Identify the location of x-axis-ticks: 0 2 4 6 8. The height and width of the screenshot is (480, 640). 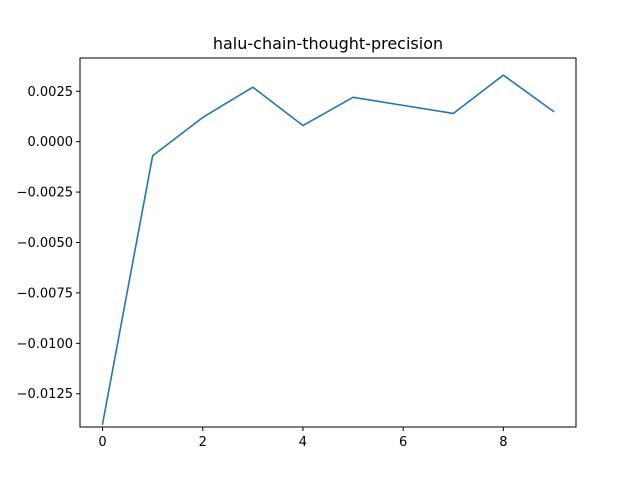
(302, 438).